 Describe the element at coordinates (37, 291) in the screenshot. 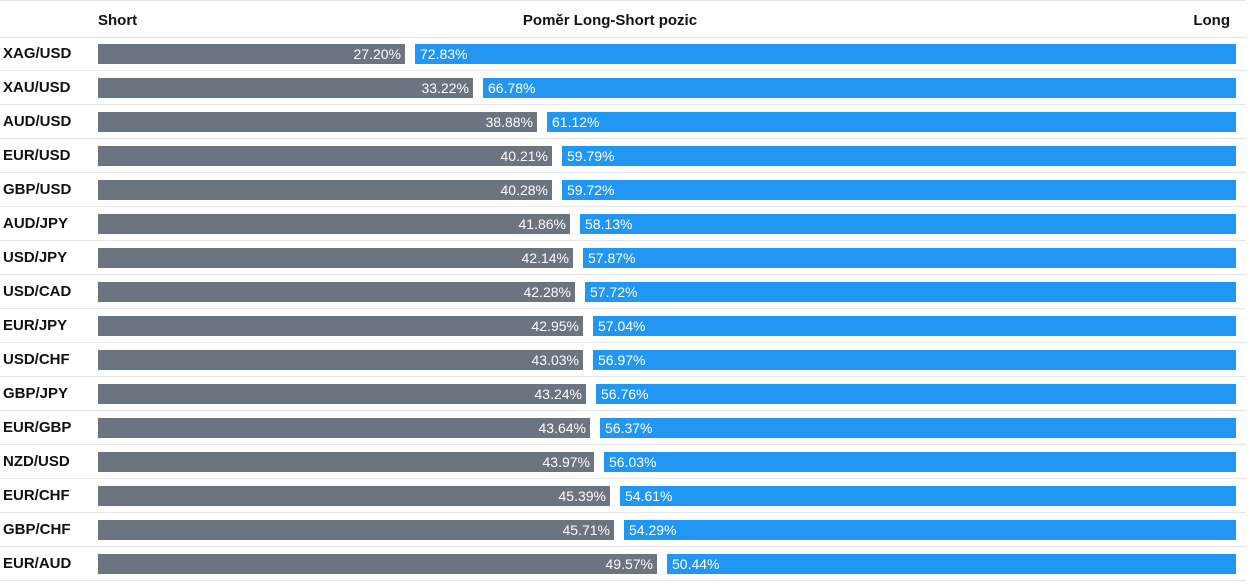

I see `pair-label: USD/CAD` at that location.